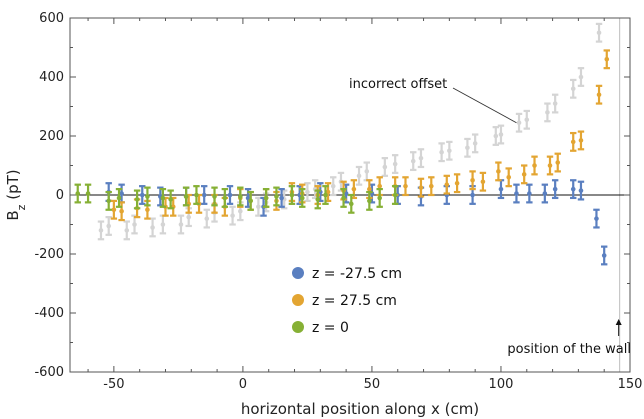  Describe the element at coordinates (569, 349) in the screenshot. I see `wall-label: position of the wall` at that location.